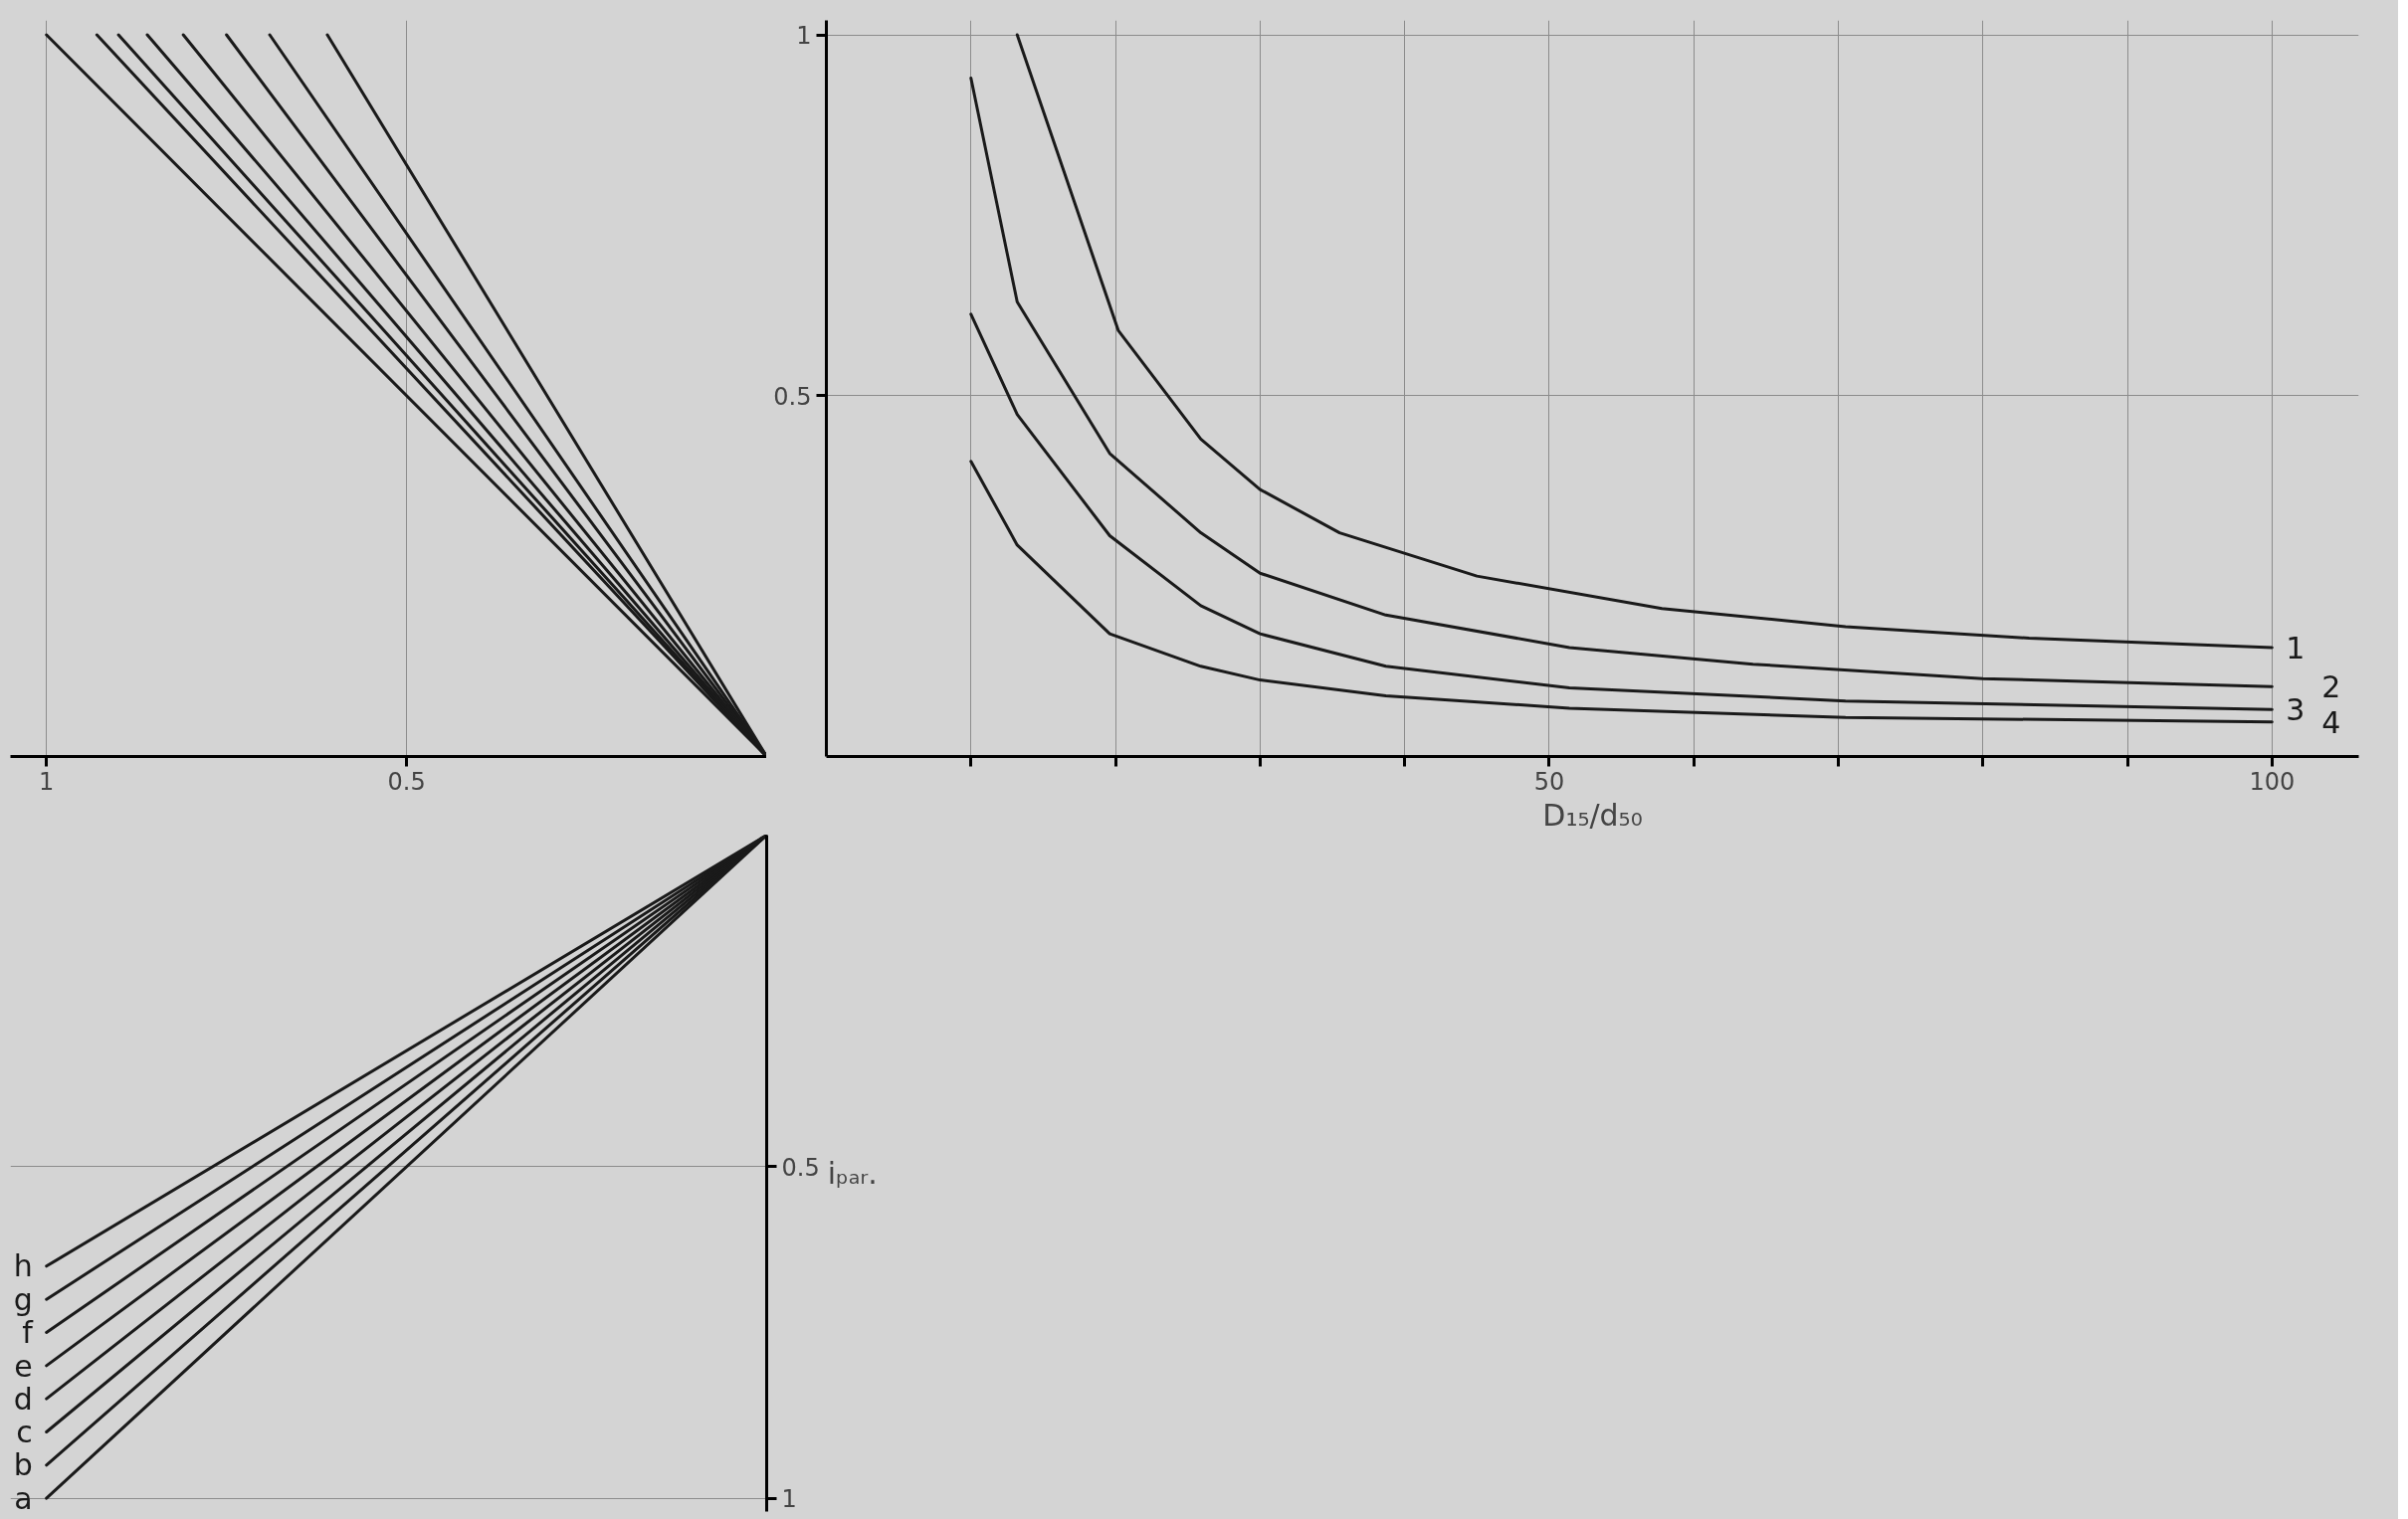  I want to click on series-label: f, so click(28, 1332).